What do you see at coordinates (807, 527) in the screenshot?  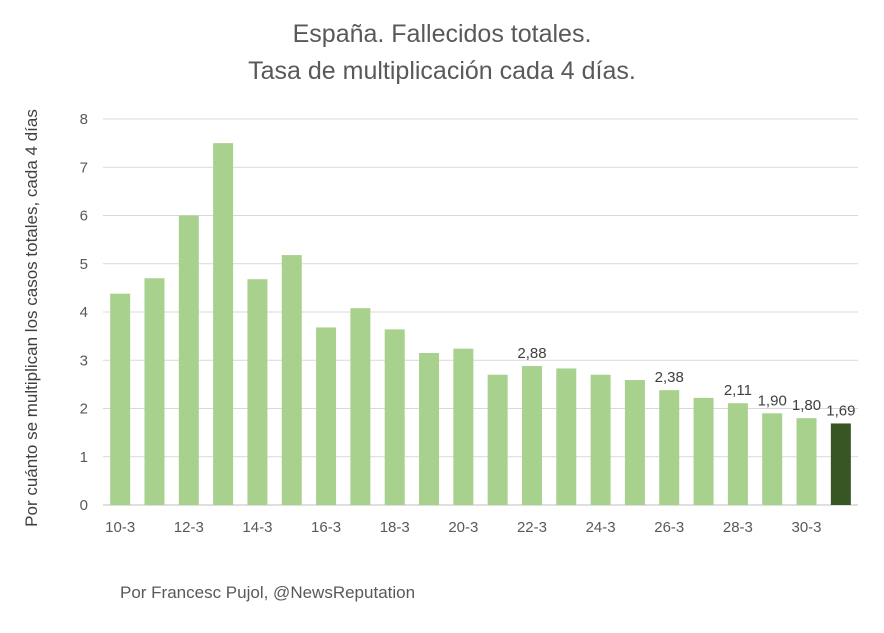 I see `x-tick-label: 30-3` at bounding box center [807, 527].